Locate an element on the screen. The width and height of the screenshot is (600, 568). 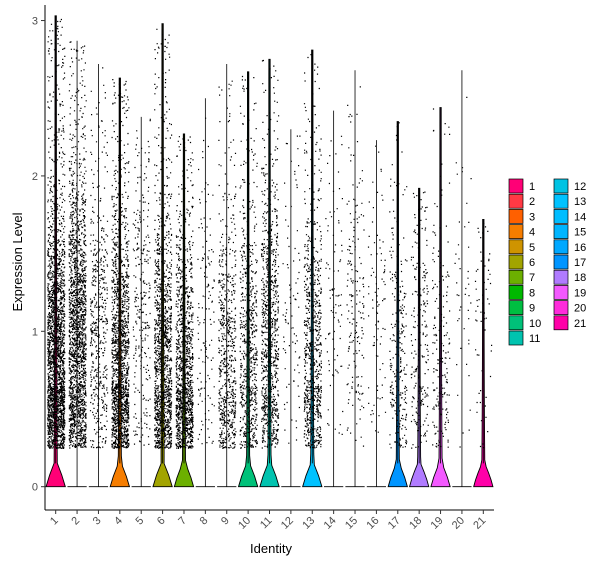
x-tick-label-8: 8 is located at coordinates (204, 521).